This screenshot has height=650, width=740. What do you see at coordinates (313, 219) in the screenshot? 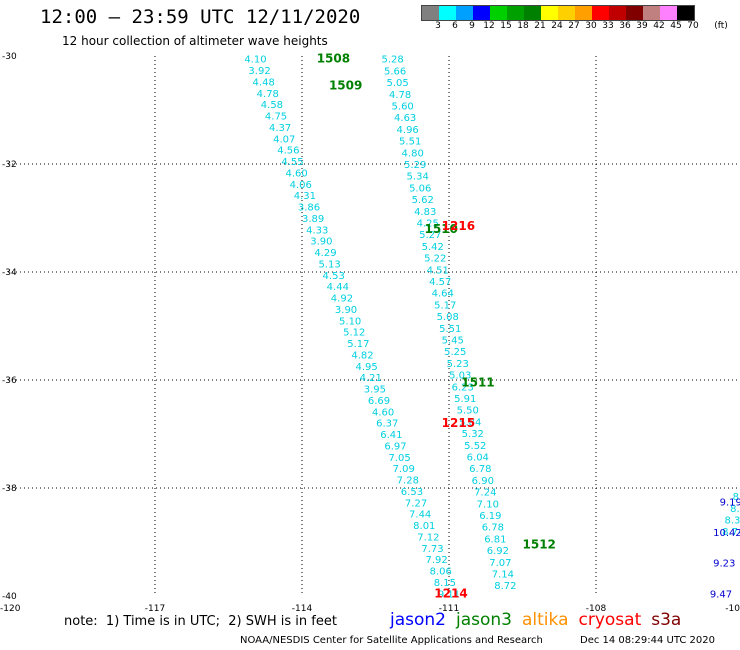
I see `wave-height-point: 3.89` at bounding box center [313, 219].